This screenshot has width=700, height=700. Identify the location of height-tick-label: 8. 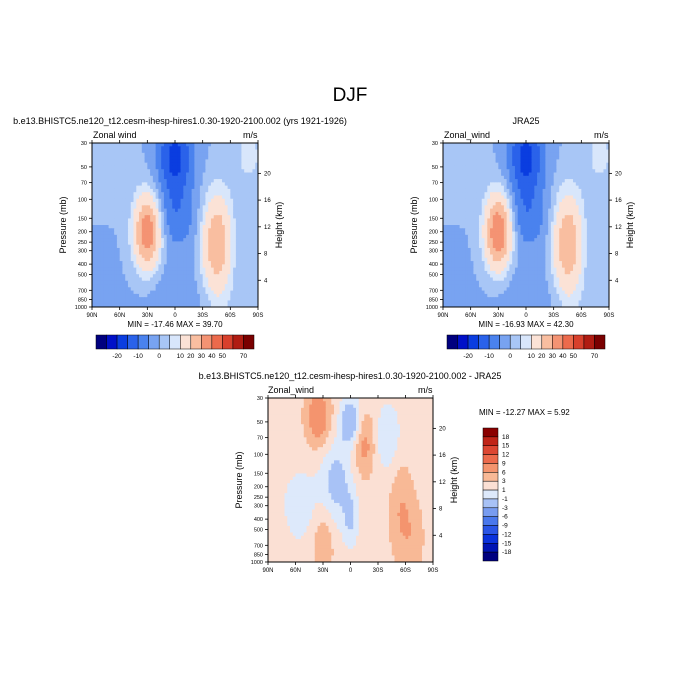
(266, 255).